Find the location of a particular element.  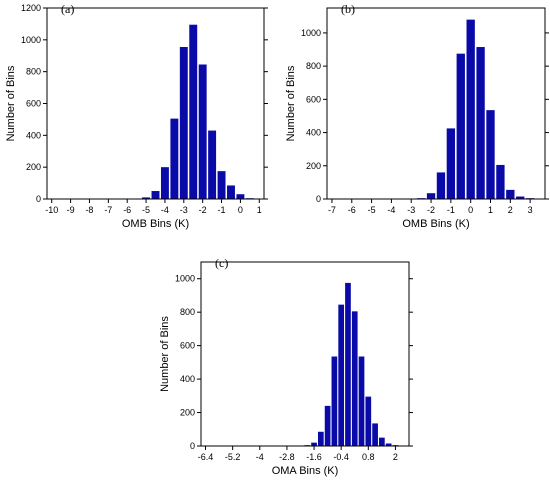

x-tick-label: -10 is located at coordinates (51, 210).